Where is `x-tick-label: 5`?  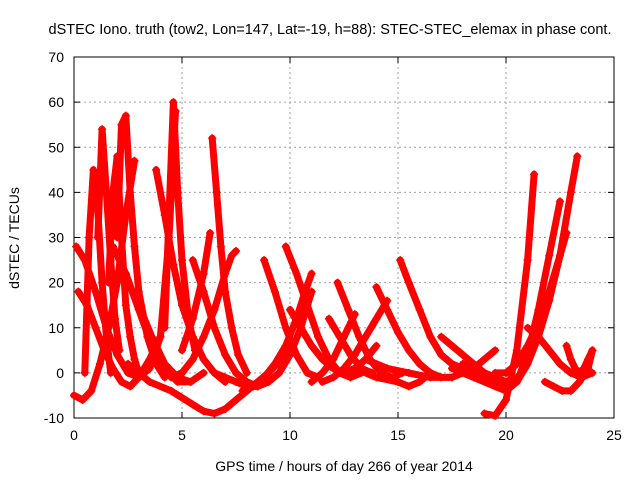
x-tick-label: 5 is located at coordinates (182, 435).